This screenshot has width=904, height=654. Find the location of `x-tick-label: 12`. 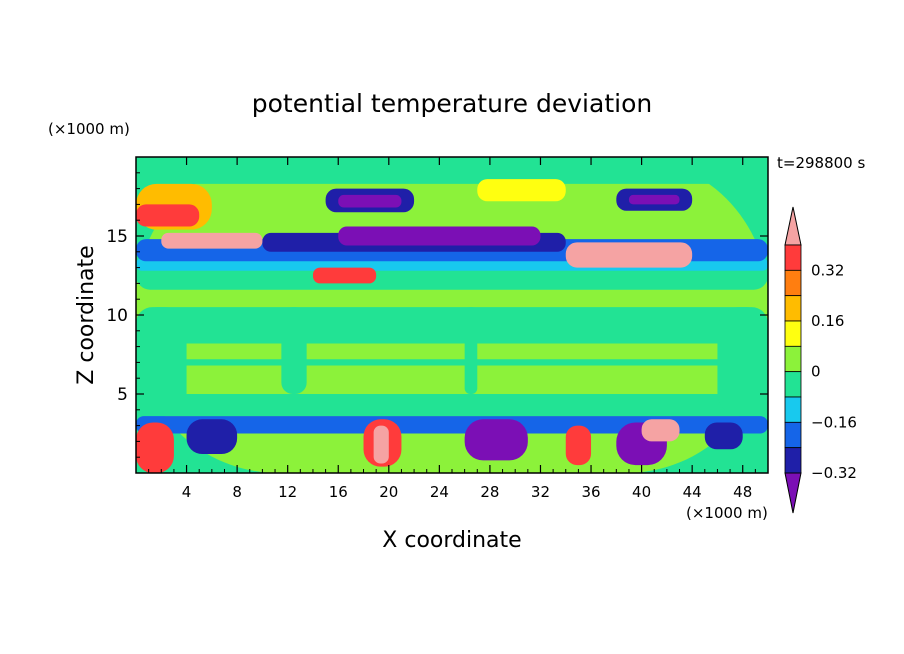

x-tick-label: 12 is located at coordinates (287, 492).